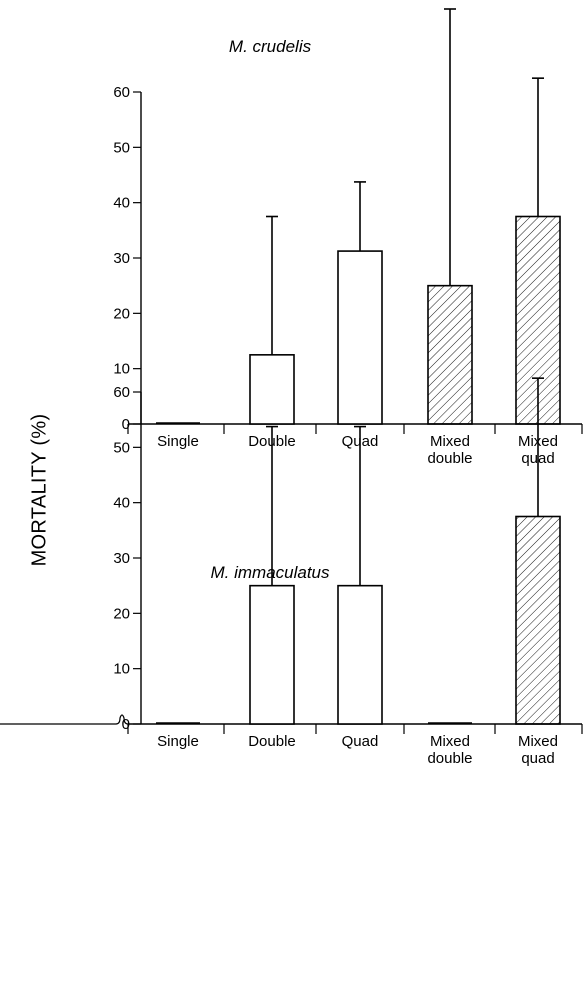 This screenshot has height=982, width=586. I want to click on y-axis-label: MORTALITY (%), so click(39, 490).